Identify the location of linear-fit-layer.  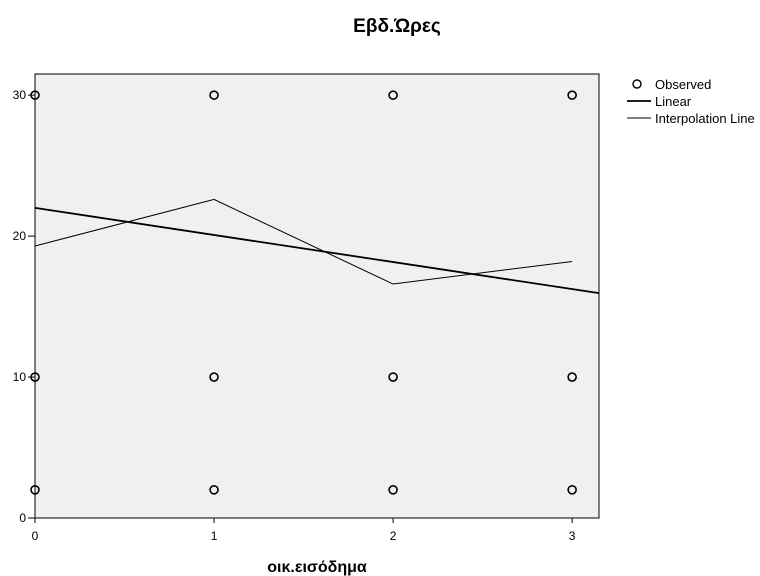
(317, 251).